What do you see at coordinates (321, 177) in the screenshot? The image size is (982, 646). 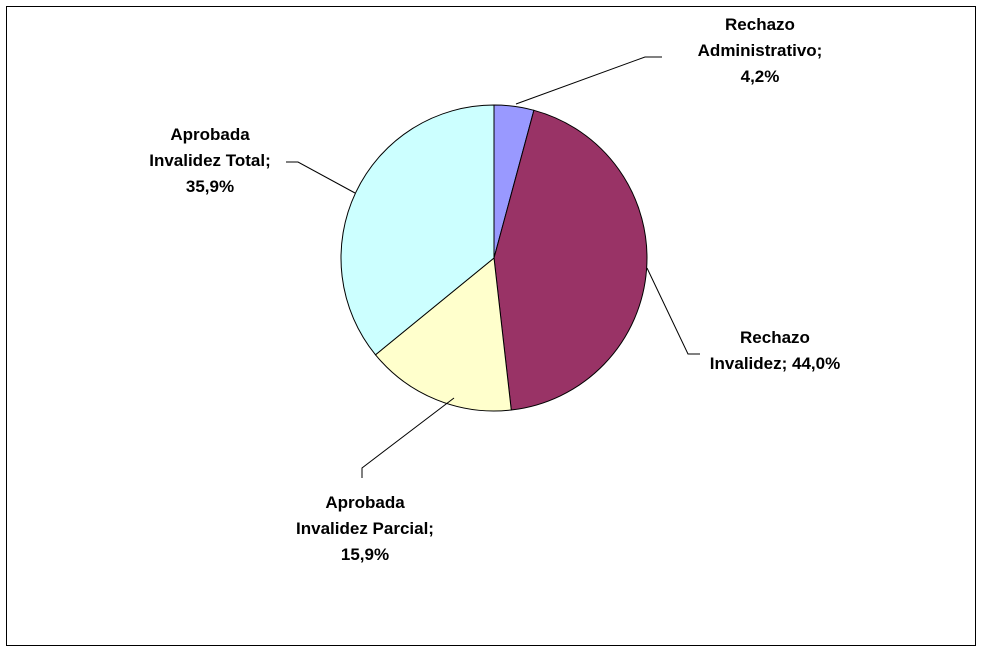 I see `leader-aprobada-invalidez-total` at bounding box center [321, 177].